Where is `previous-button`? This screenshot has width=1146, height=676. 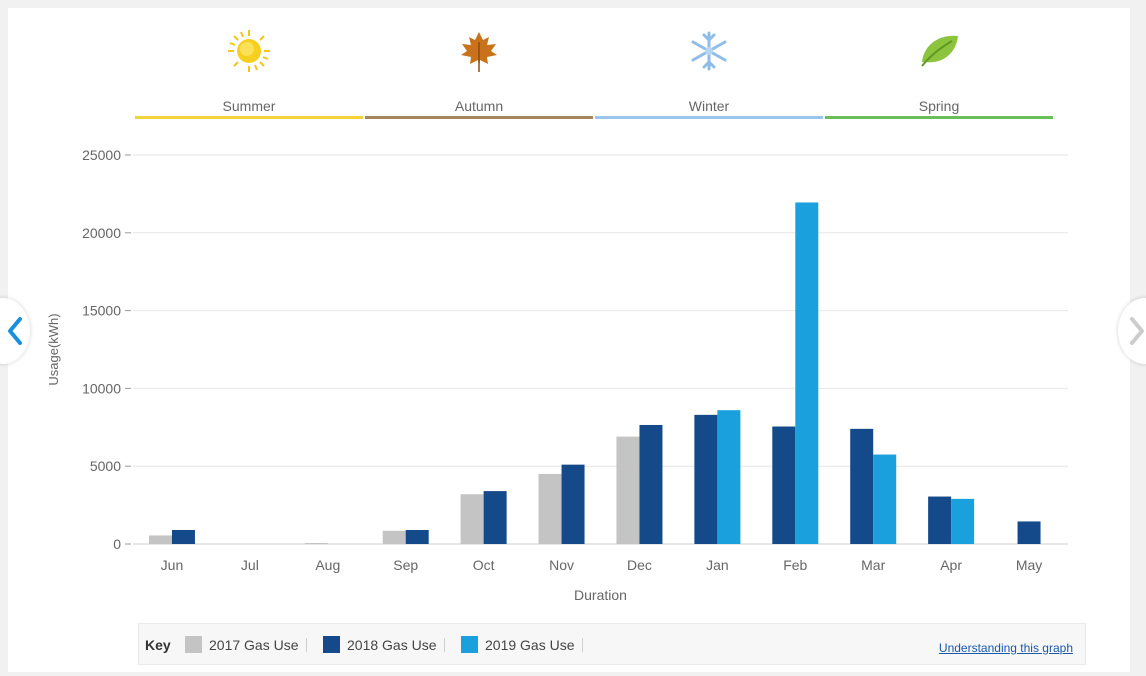
previous-button is located at coordinates (15, 331).